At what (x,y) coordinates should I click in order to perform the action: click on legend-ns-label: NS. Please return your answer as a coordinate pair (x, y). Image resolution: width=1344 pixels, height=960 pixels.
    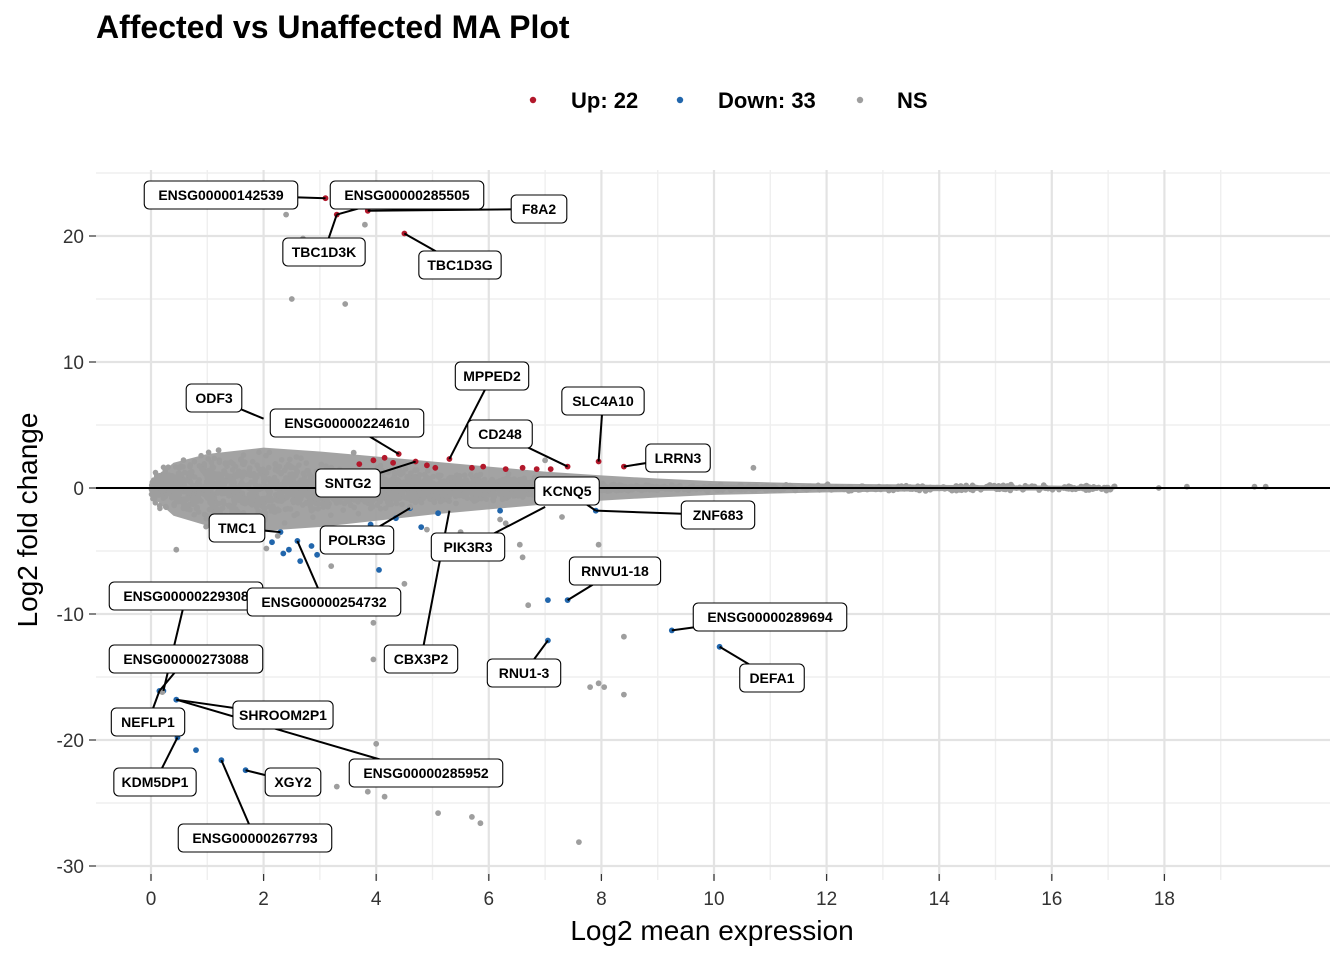
    Looking at the image, I should click on (912, 100).